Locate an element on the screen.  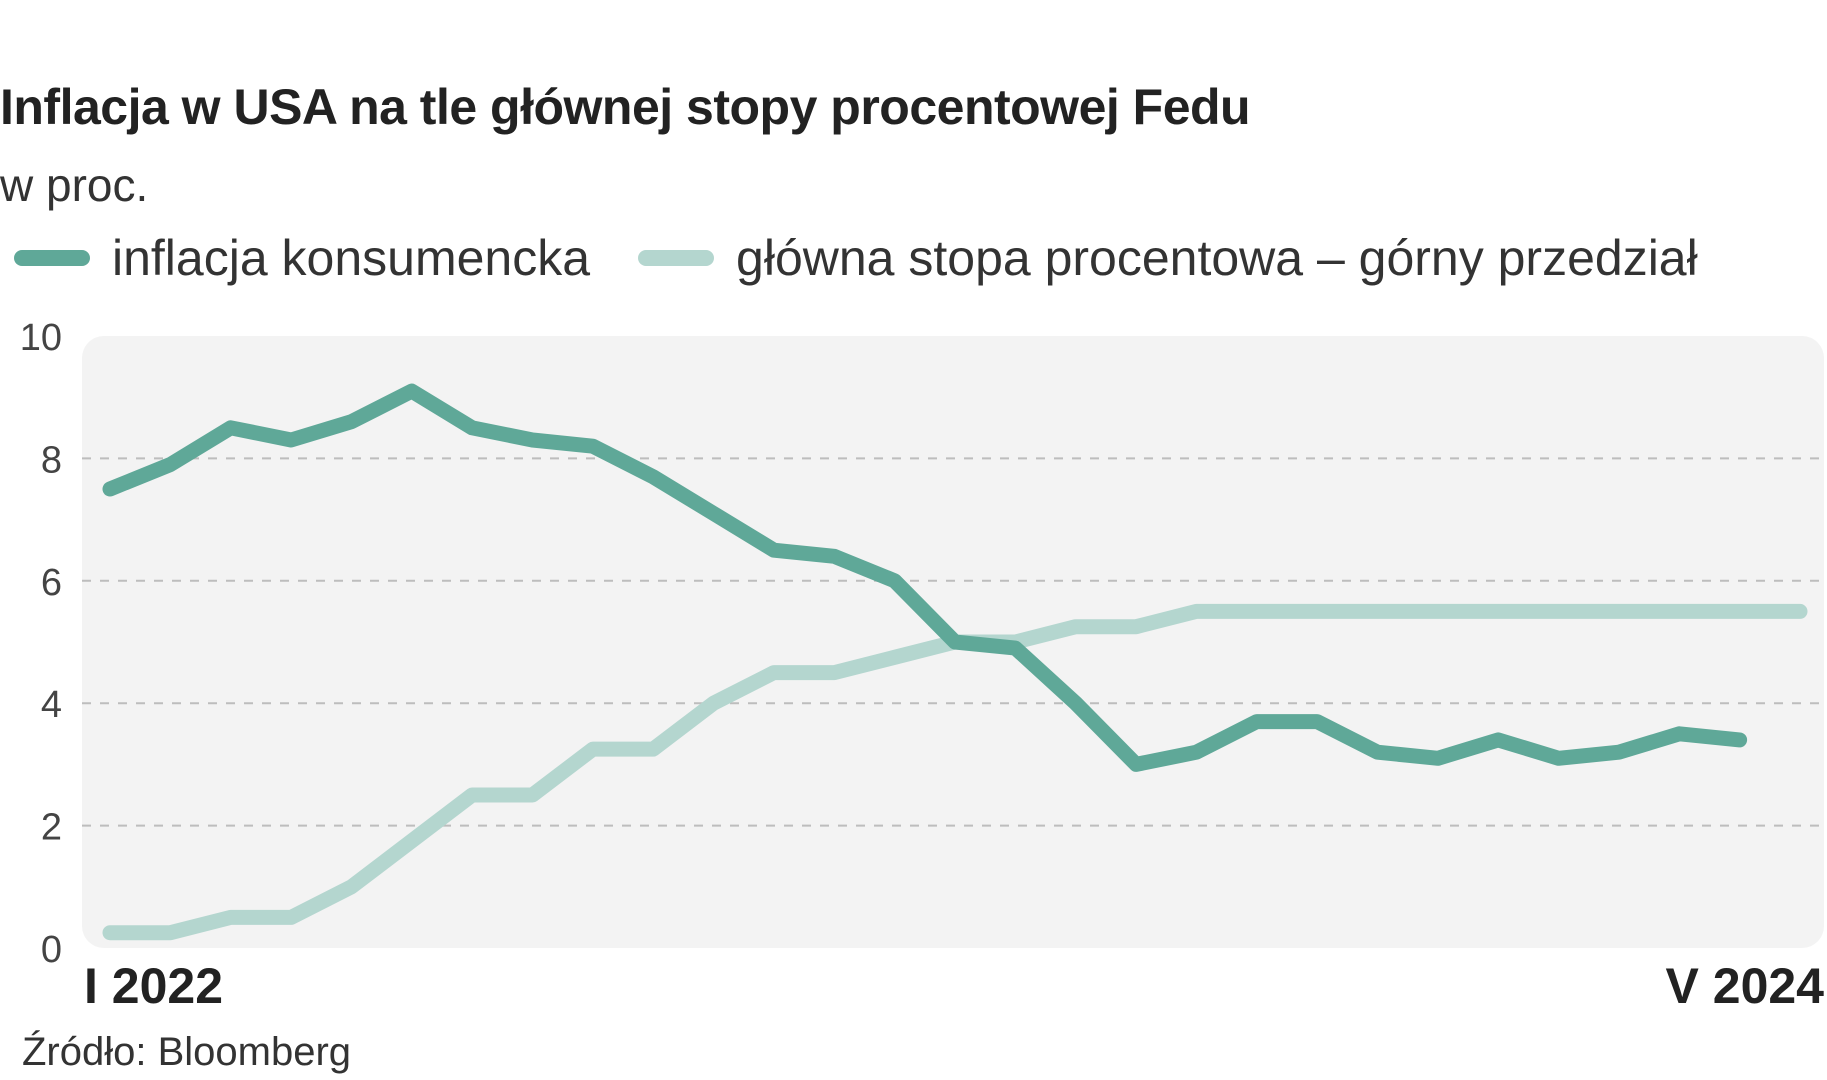
y-tick-label: 2 is located at coordinates (51, 828).